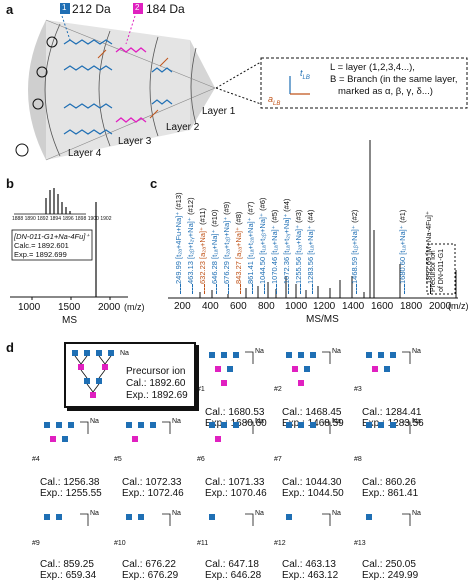 The height and width of the screenshot is (585, 474). Describe the element at coordinates (319, 458) in the screenshot. I see `fragment-card: Na #7 Cal.: 1044.30 Exp.: 1044.50` at that location.